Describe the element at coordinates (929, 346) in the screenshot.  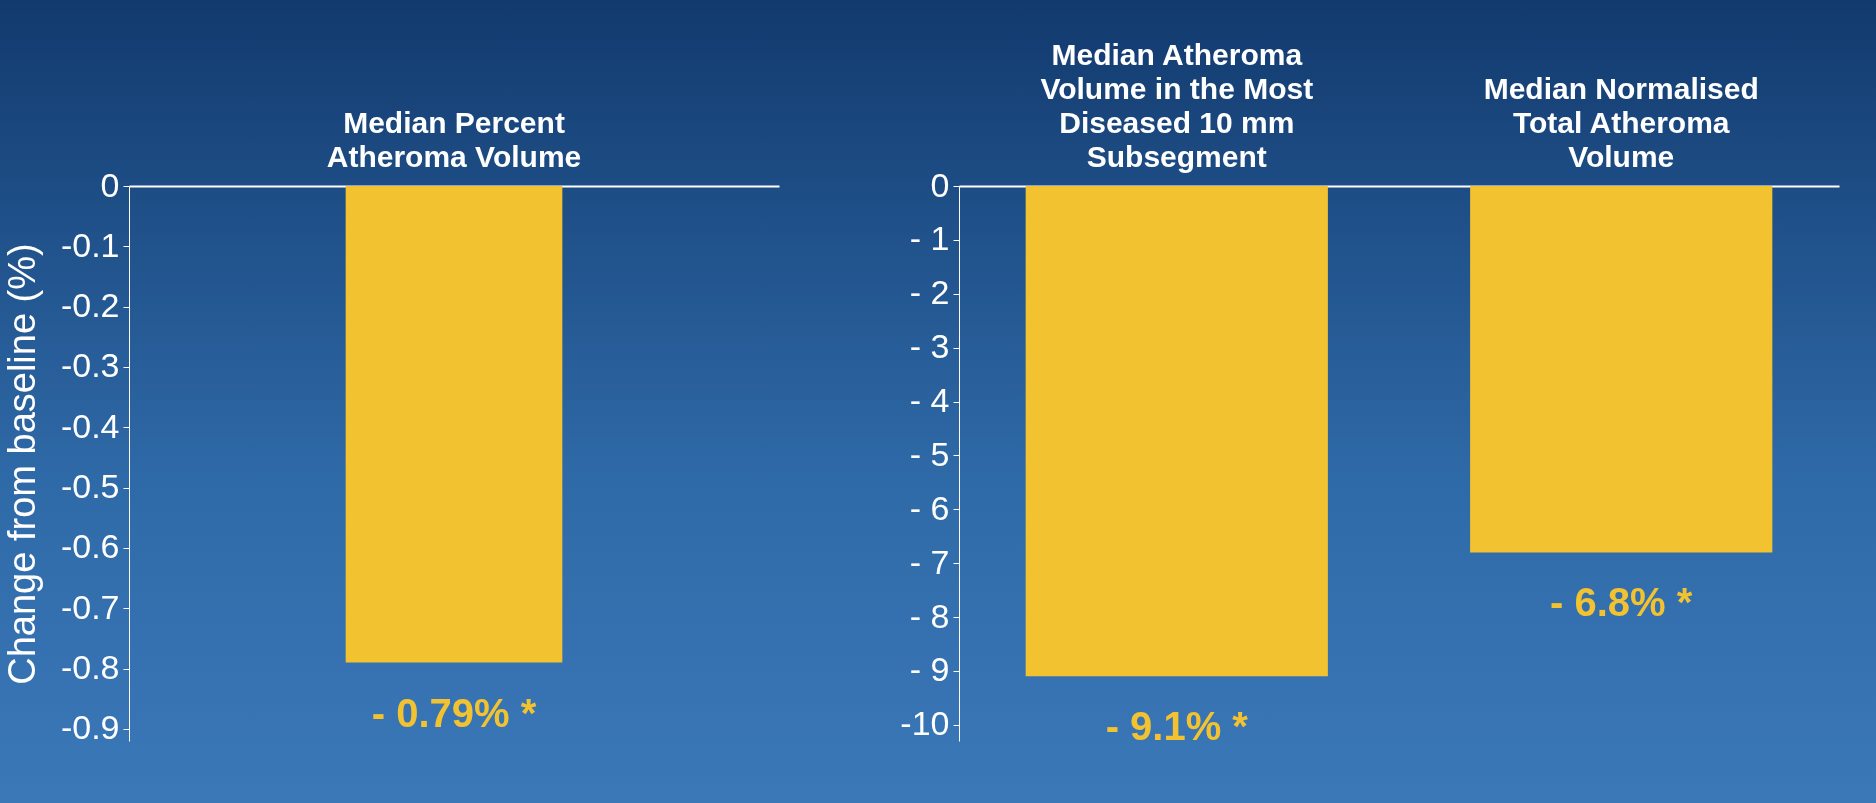
I see `y-tick-label: - 3` at that location.